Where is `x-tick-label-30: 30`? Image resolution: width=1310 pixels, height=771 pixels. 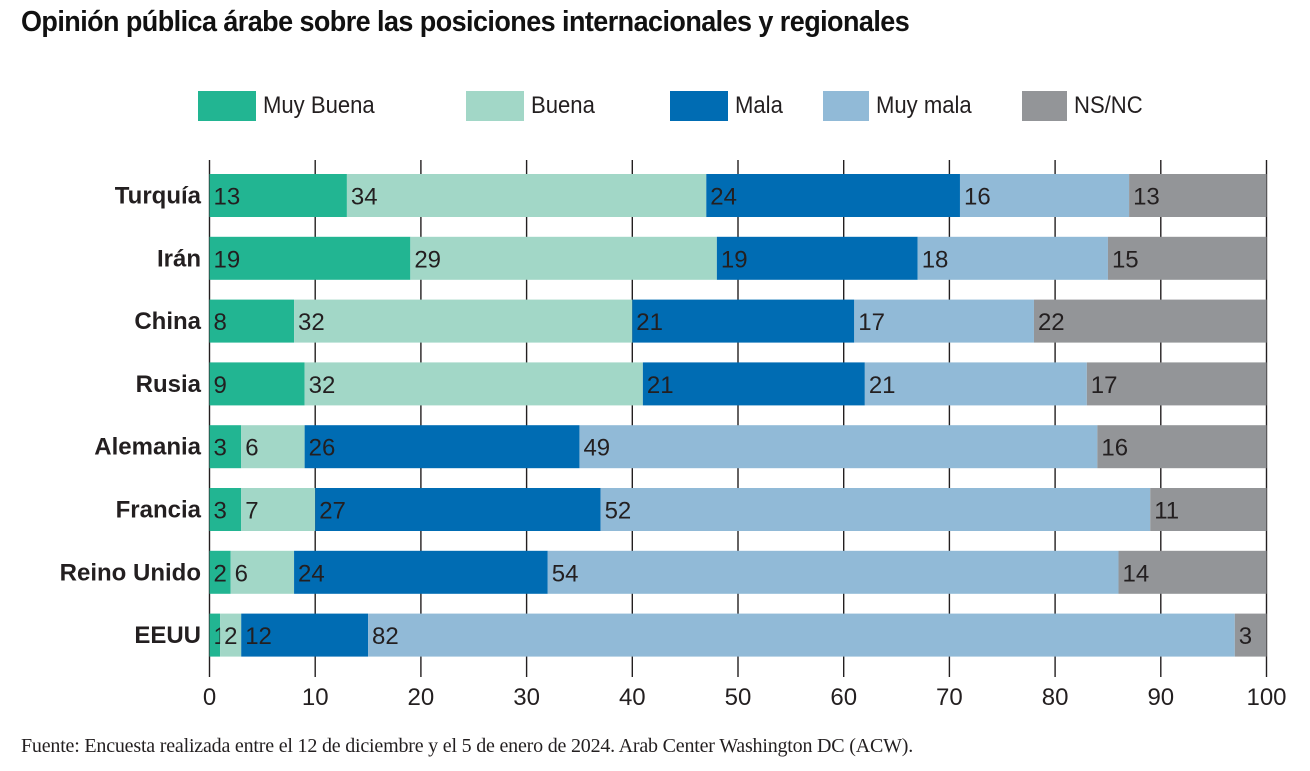 x-tick-label-30: 30 is located at coordinates (526, 697).